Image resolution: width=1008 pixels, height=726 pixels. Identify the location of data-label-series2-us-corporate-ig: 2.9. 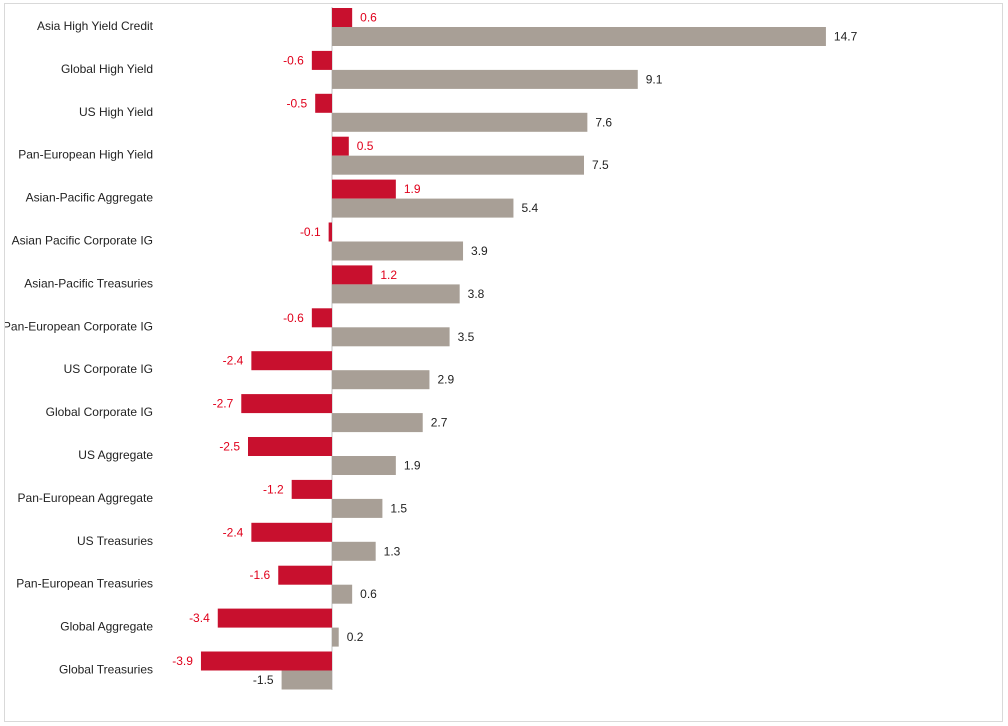
(445, 380).